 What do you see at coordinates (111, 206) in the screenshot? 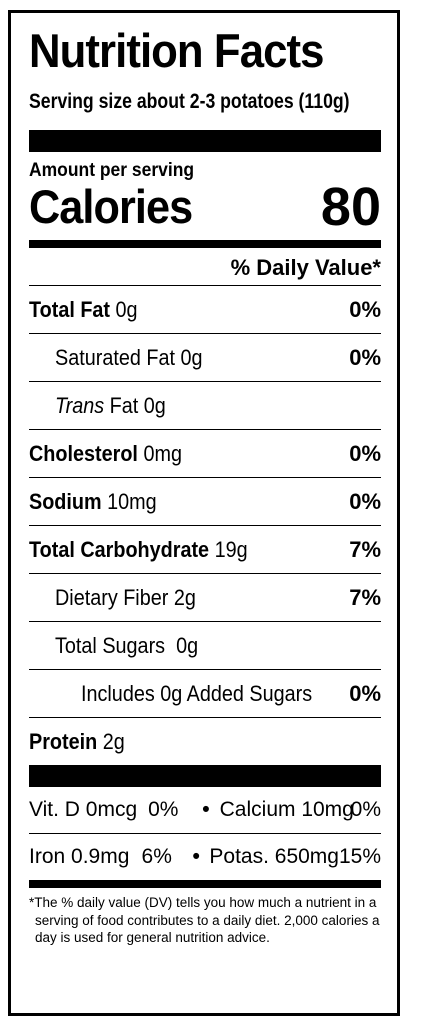
I see `calories-label: Calories` at bounding box center [111, 206].